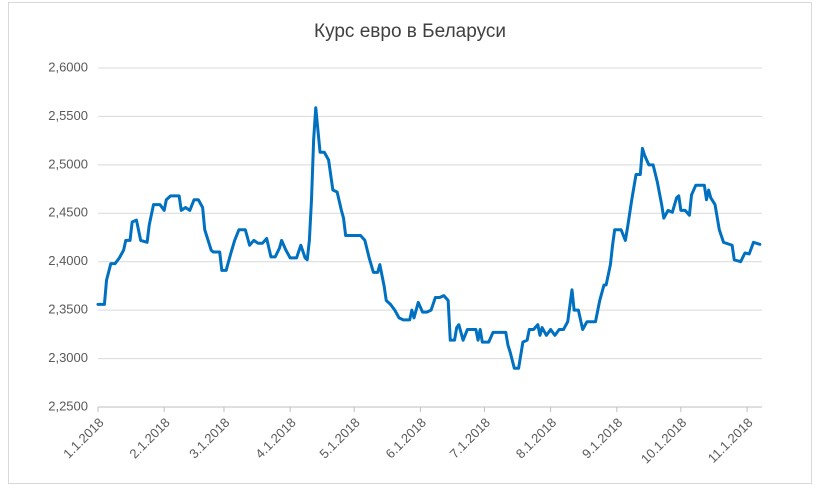 This screenshot has height=491, width=820. Describe the element at coordinates (410, 31) in the screenshot. I see `chart-title: Курс евро в Беларуси` at that location.